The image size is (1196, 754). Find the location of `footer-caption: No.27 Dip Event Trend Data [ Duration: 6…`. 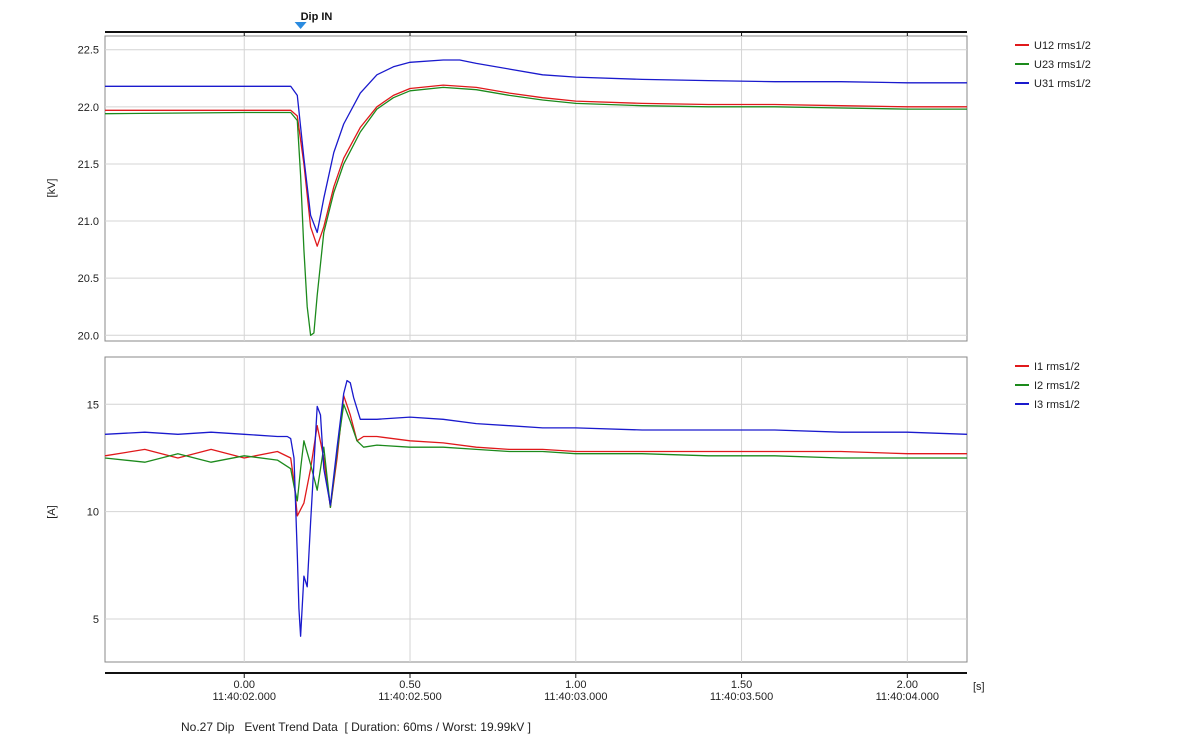

footer-caption: No.27 Dip Event Trend Data [ Duration: 6… is located at coordinates (356, 727).